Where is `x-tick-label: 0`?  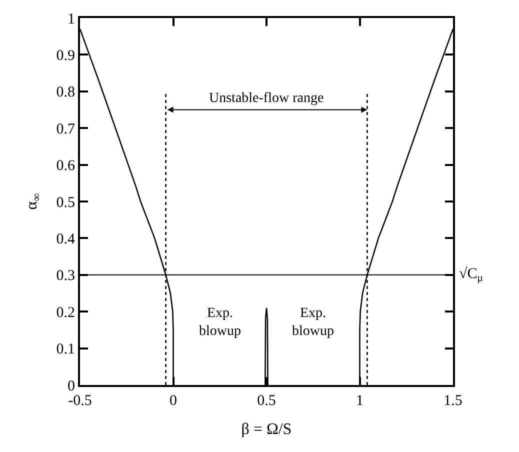 x-tick-label: 0 is located at coordinates (173, 401).